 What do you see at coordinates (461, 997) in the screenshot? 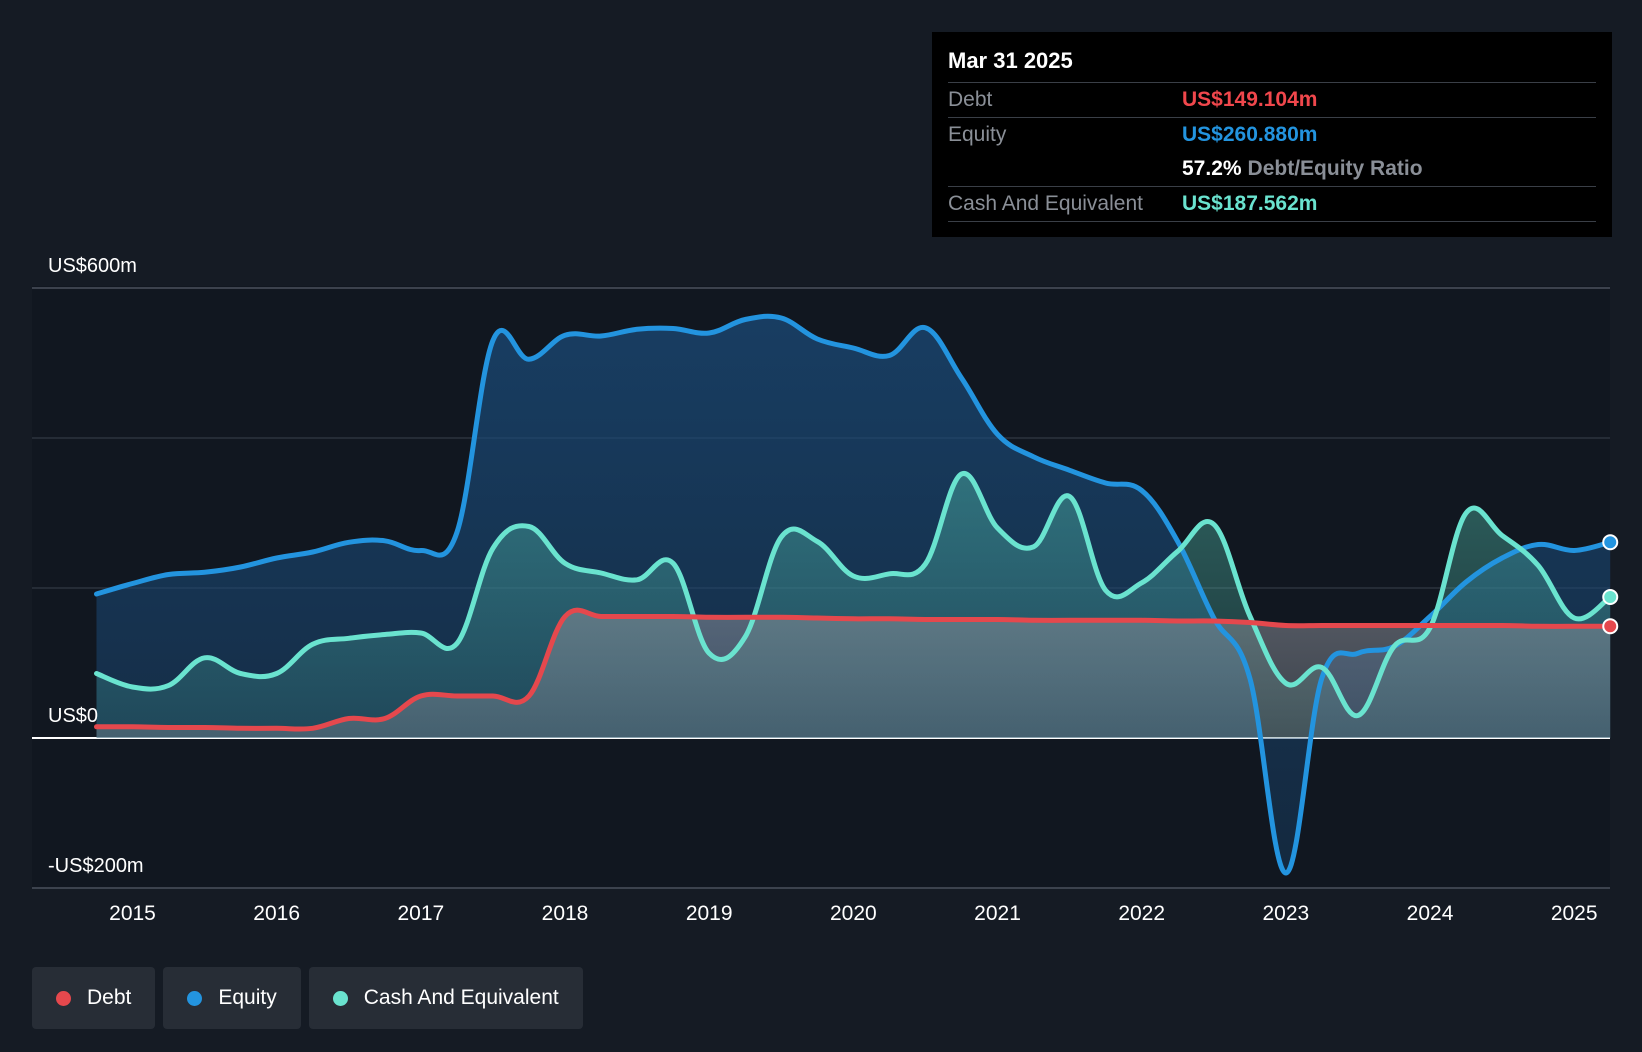
I see `legend-label-cash: Cash And Equivalent` at bounding box center [461, 997].